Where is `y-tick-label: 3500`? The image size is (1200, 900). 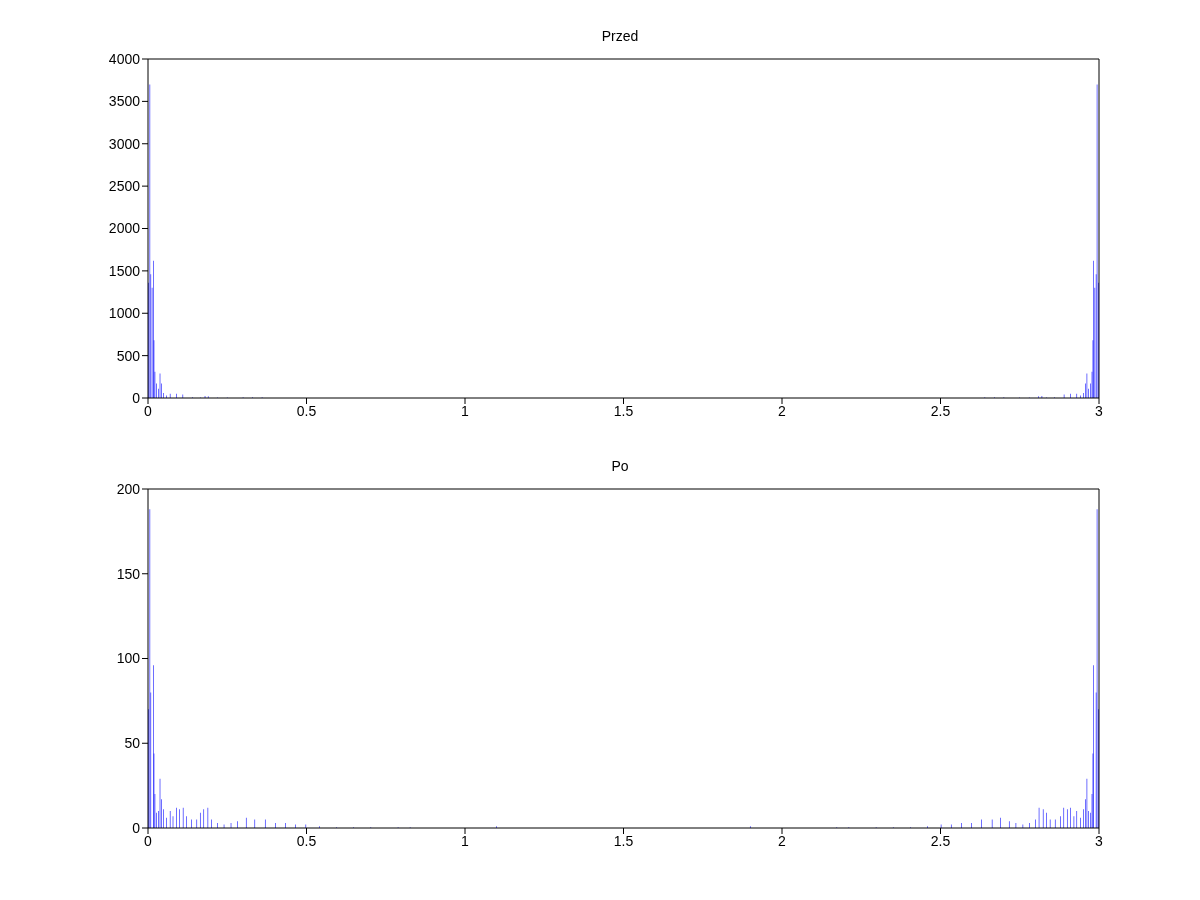
y-tick-label: 3500 is located at coordinates (124, 101).